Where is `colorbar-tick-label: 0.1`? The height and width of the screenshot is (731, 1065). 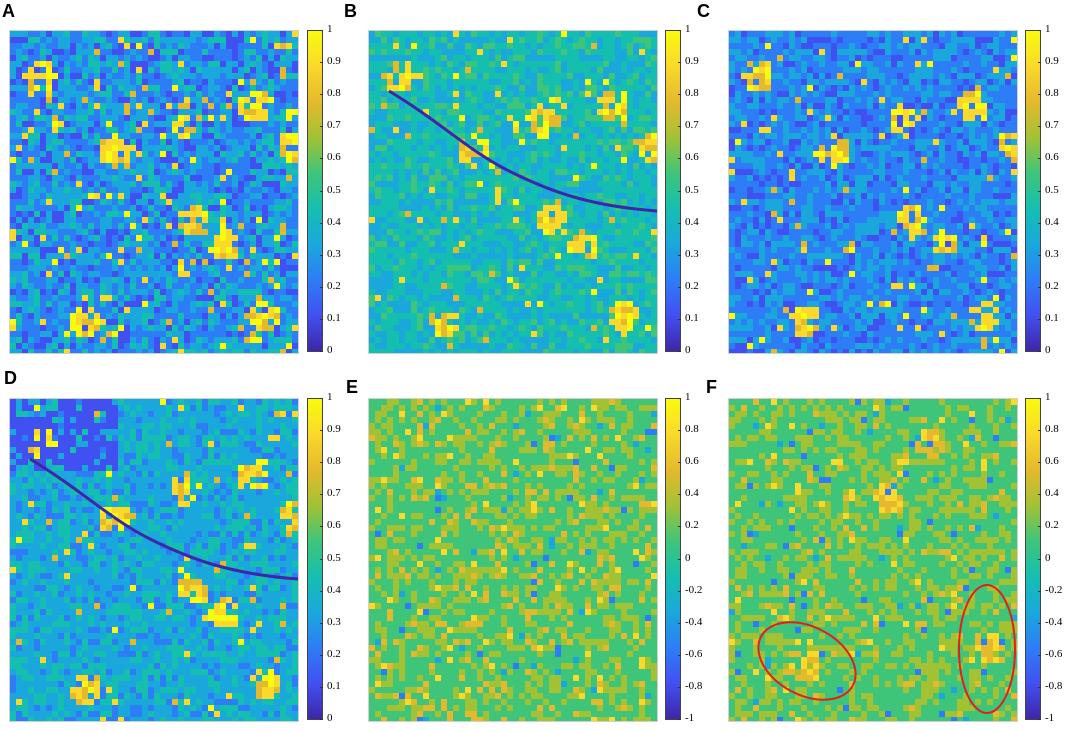 colorbar-tick-label: 0.1 is located at coordinates (334, 317).